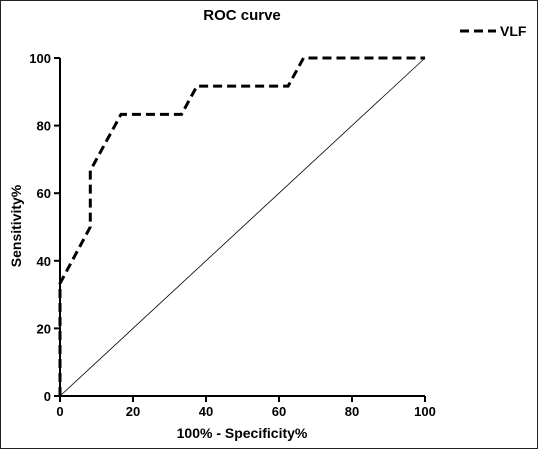  I want to click on y-tick-label: 60, so click(44, 193).